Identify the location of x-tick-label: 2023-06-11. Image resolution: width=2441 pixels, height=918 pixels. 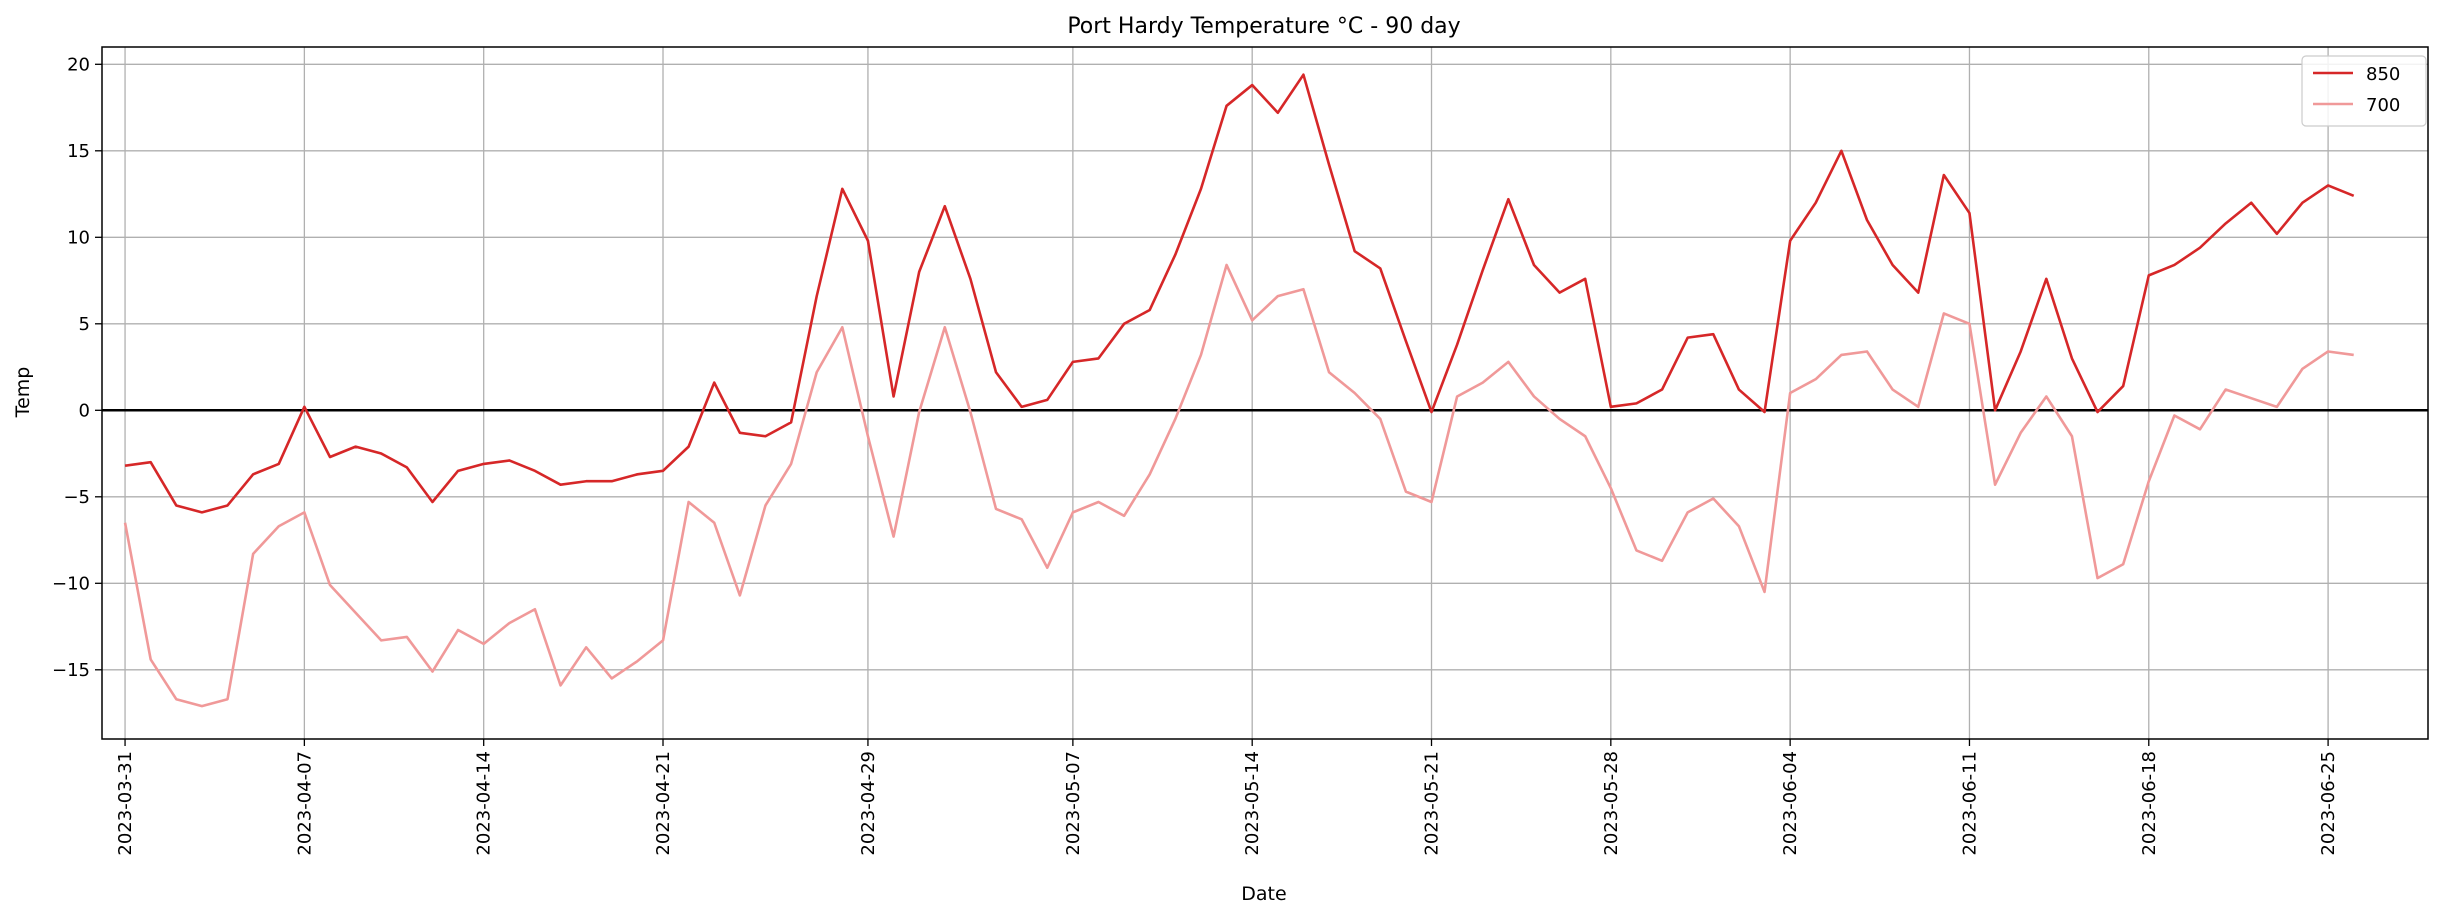
(1969, 803).